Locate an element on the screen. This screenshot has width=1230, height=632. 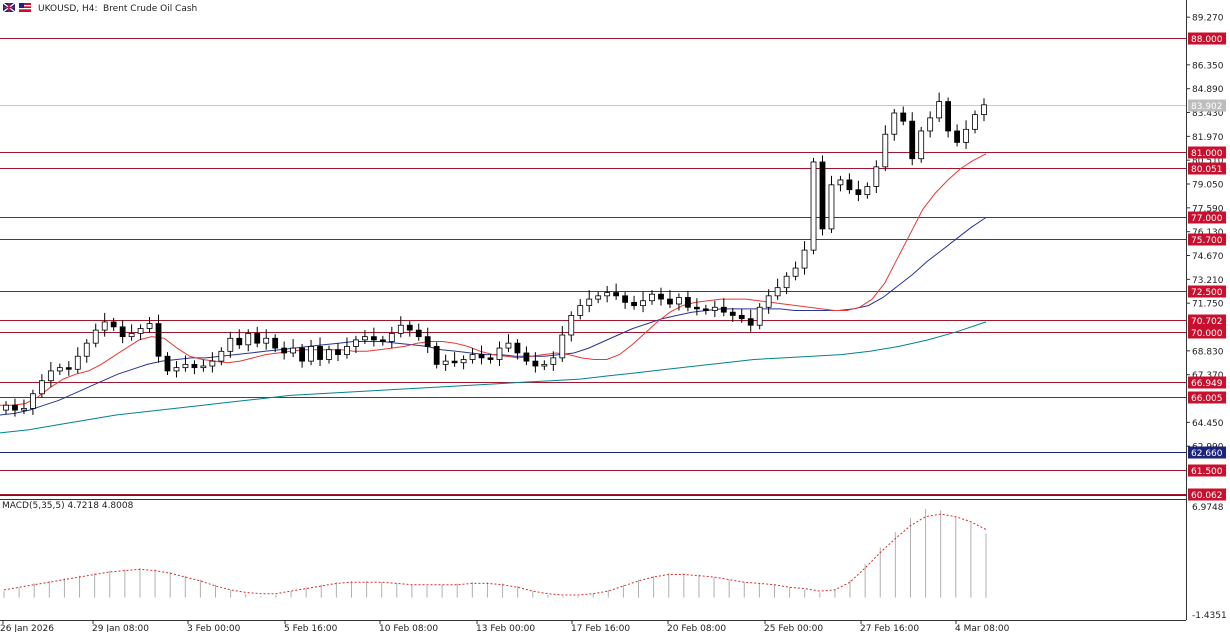
macd-tick-label-0: 6.9748 is located at coordinates (1208, 508).